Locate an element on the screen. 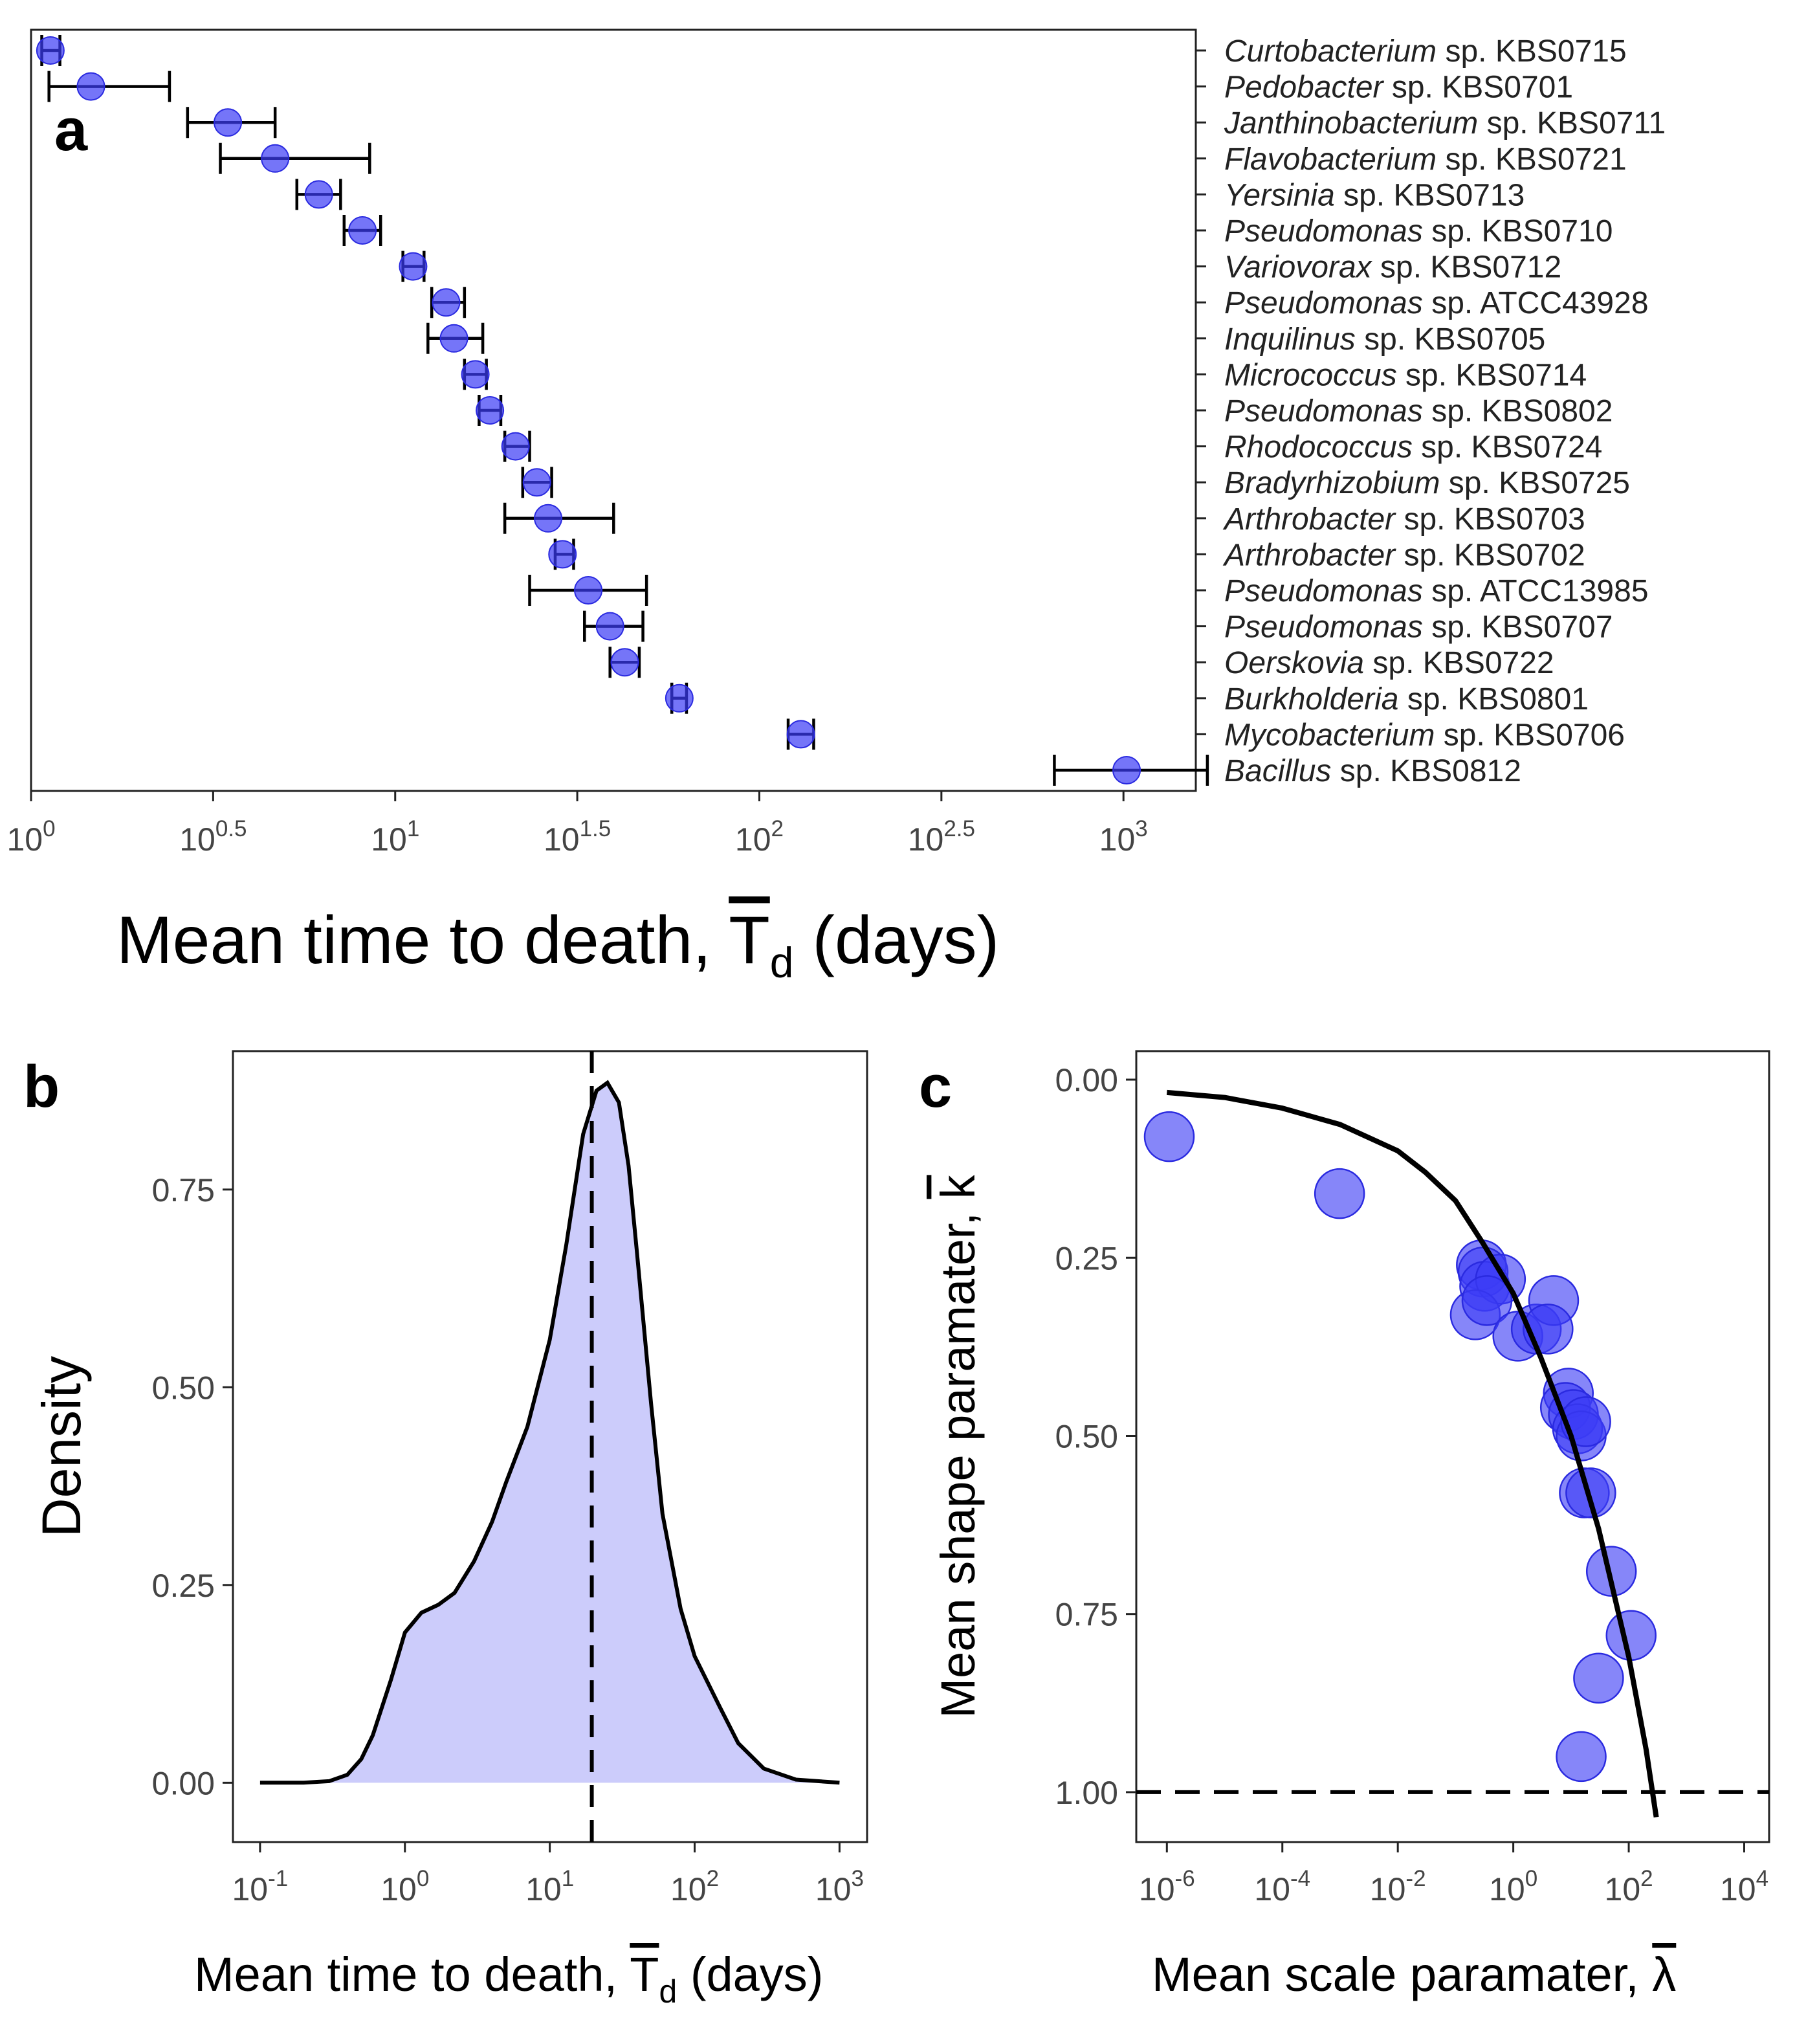 Image resolution: width=1795 pixels, height=2044 pixels. panel-b-density-area is located at coordinates (549, 1447).